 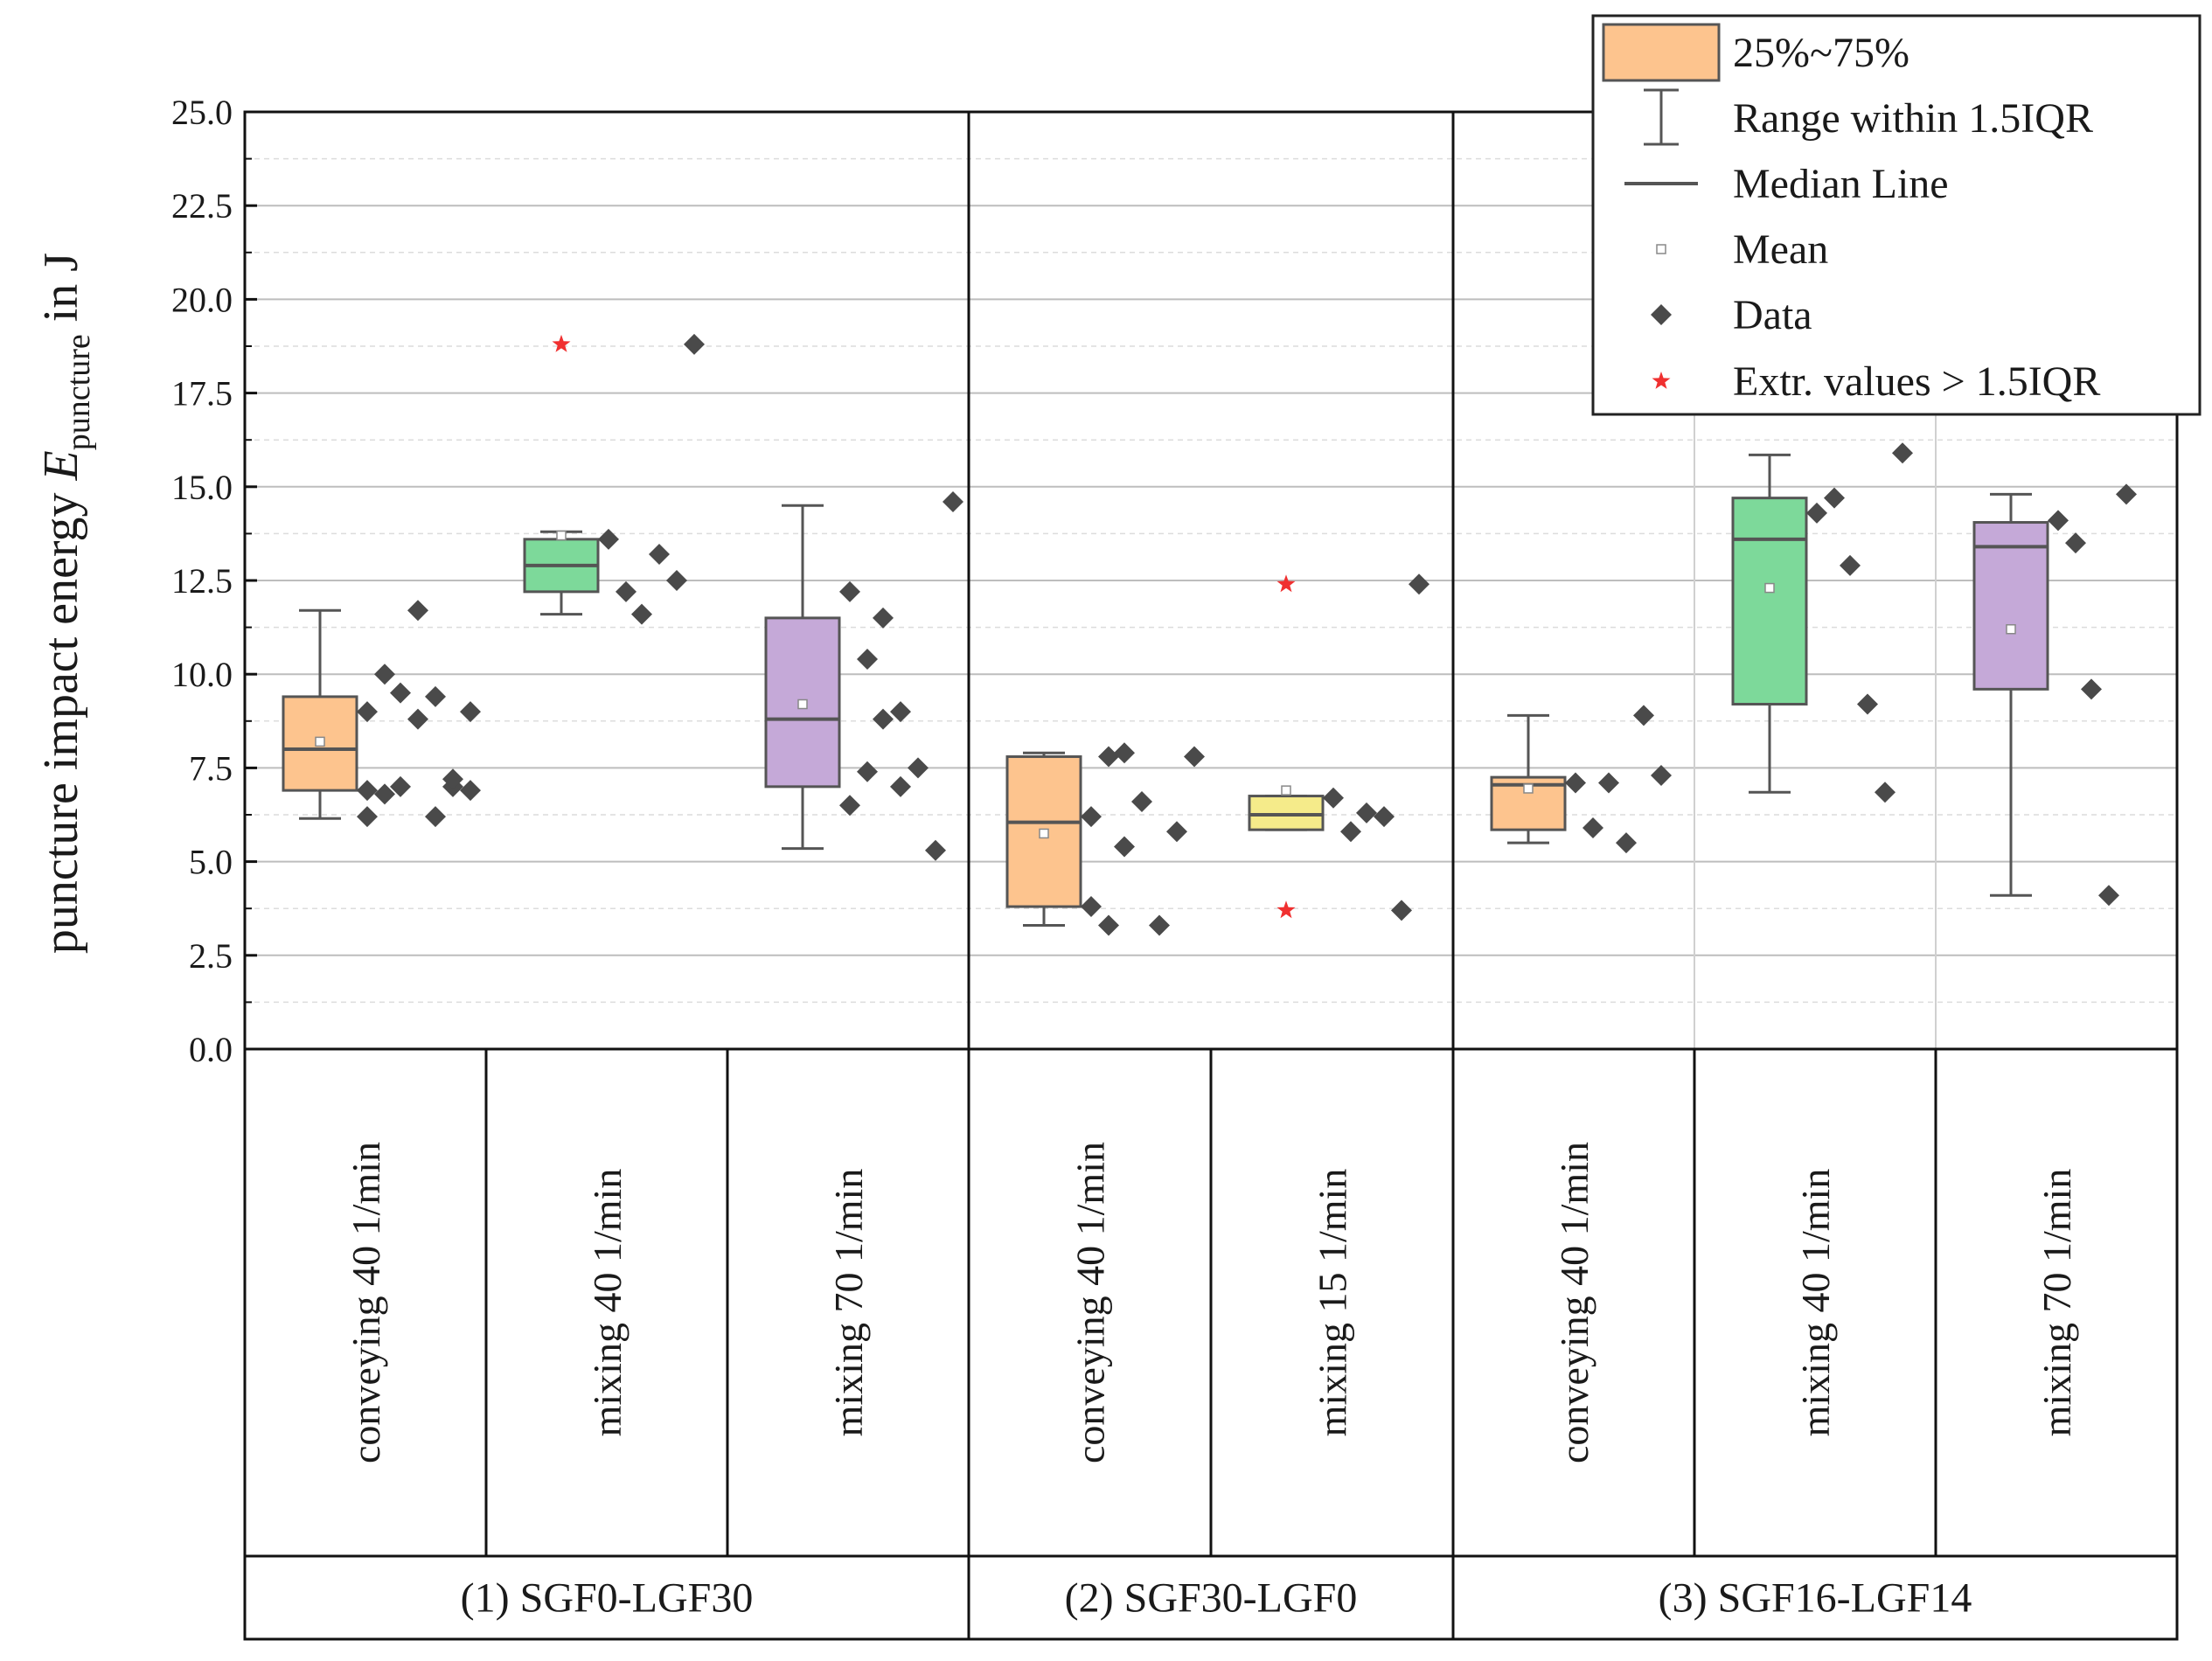 What do you see at coordinates (61, 465) in the screenshot?
I see `y-axis-label-symbol: E` at bounding box center [61, 465].